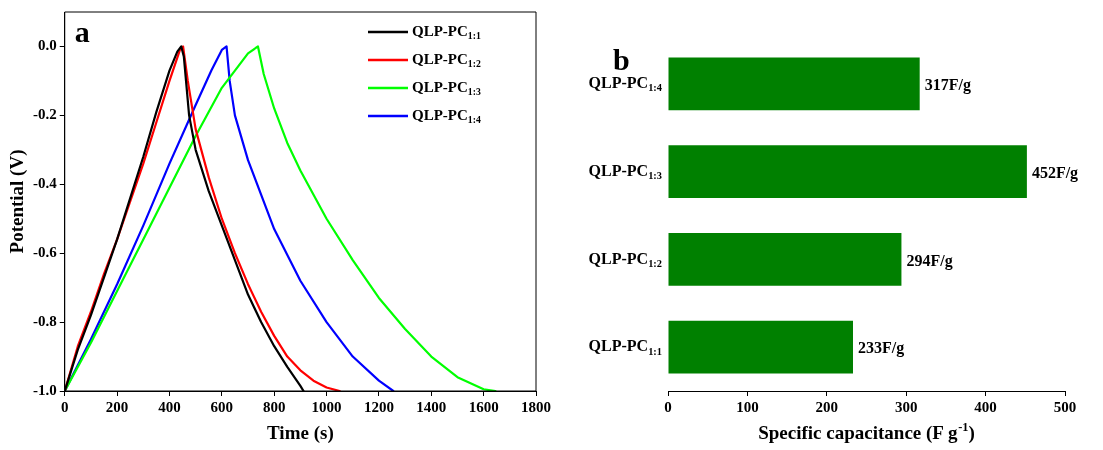 The image size is (1103, 450). I want to click on x-tick-label: 1600, so click(483, 406).